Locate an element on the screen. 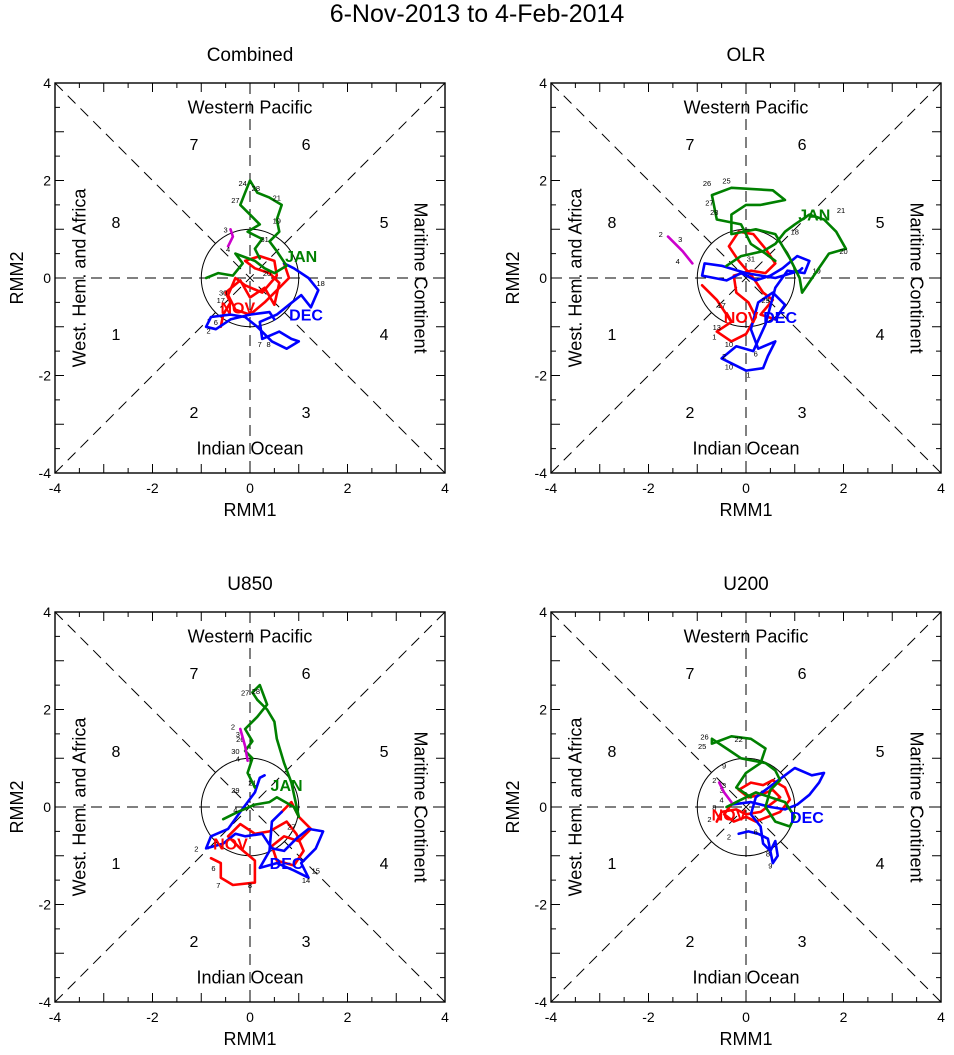 This screenshot has width=954, height=1055. y-tick-label: -2 is located at coordinates (541, 376).